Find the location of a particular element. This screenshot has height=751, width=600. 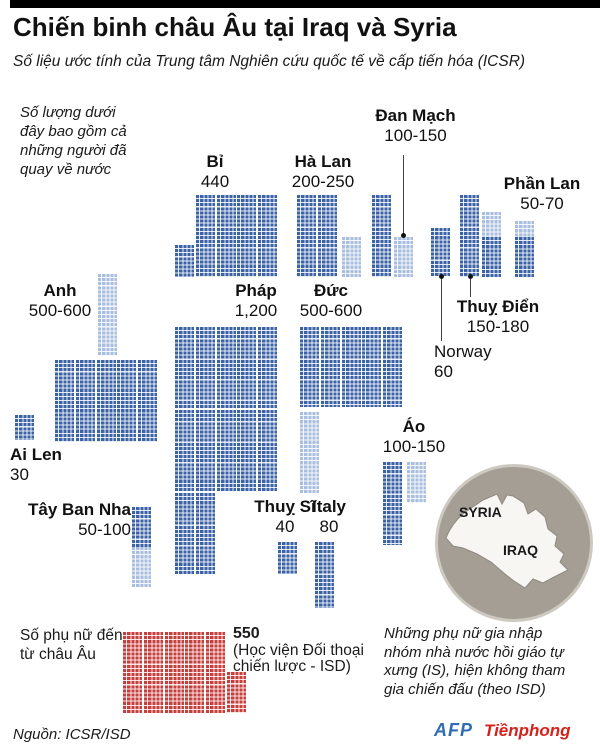

norway-name: Norway is located at coordinates (463, 351).